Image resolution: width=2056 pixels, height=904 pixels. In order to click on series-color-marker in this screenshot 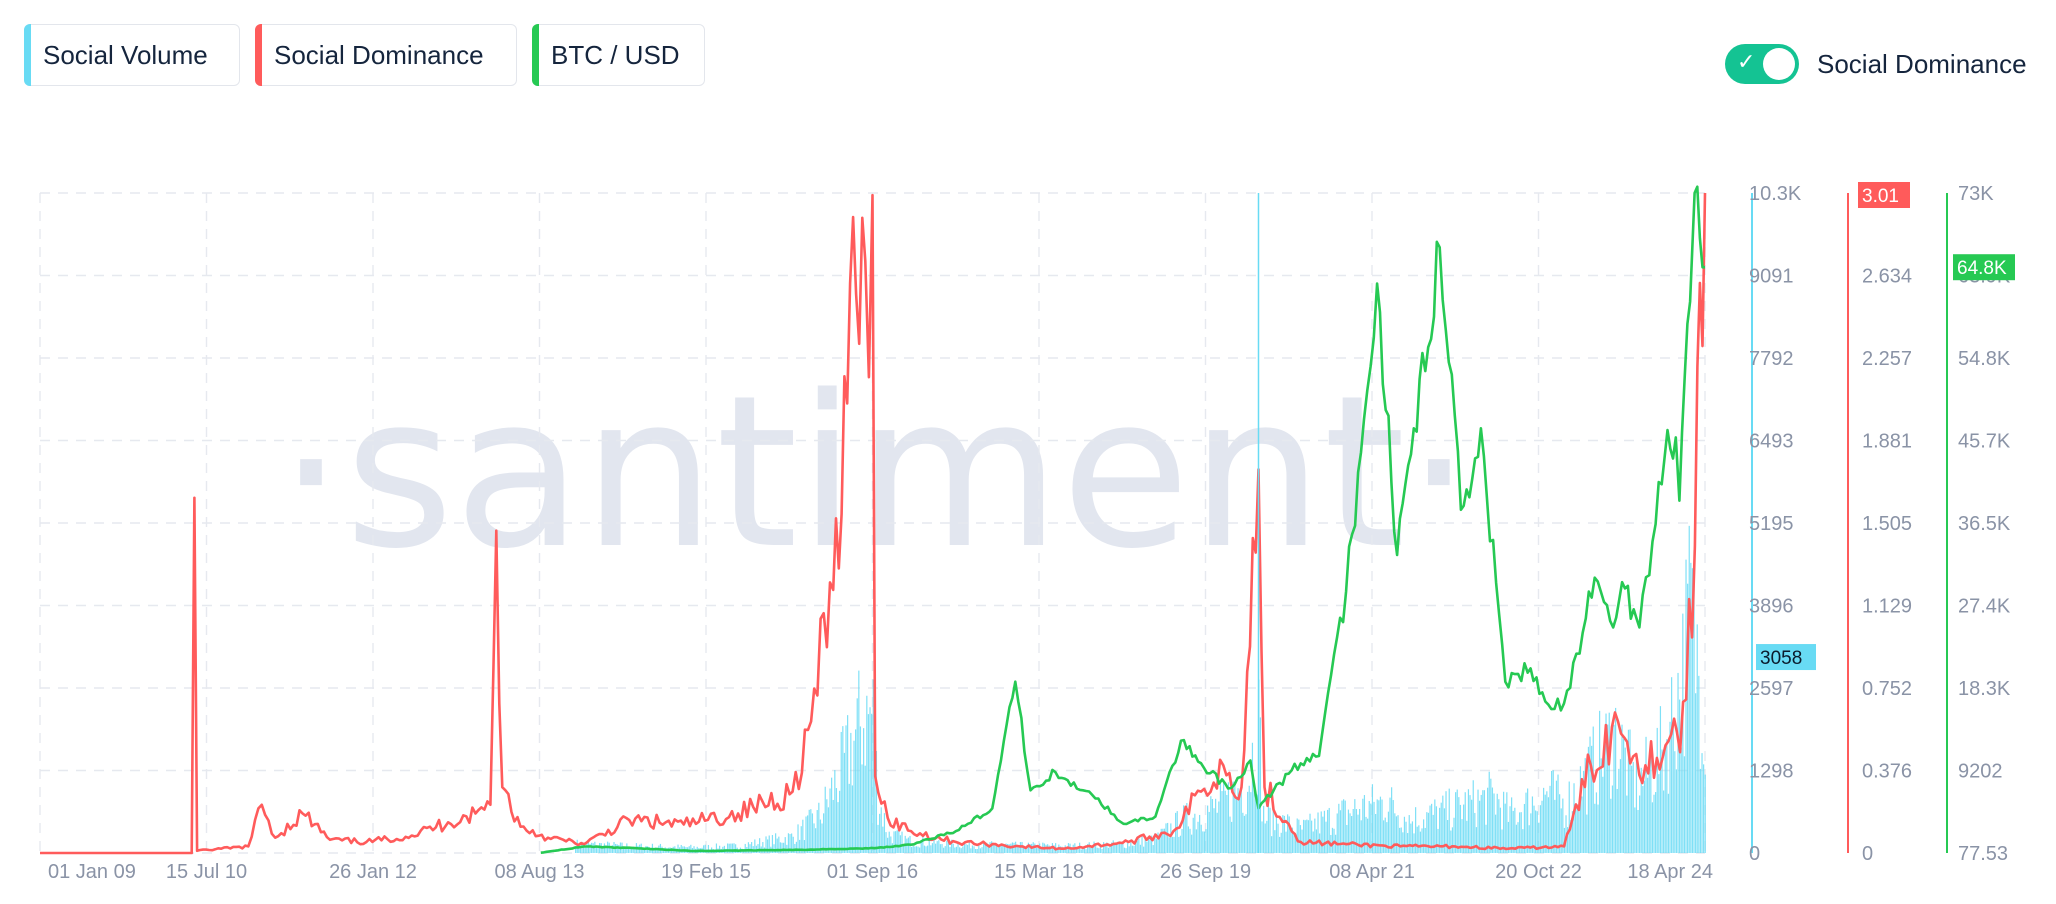, I will do `click(535, 55)`.